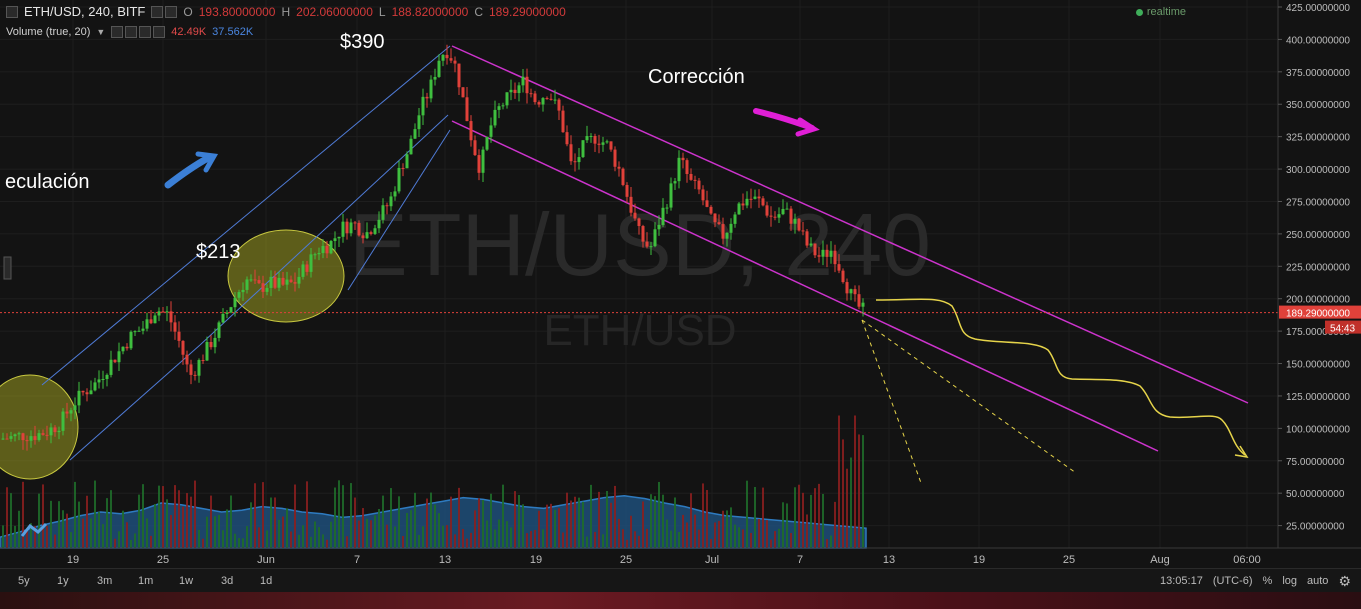 This screenshot has width=1361, height=609. What do you see at coordinates (227, 581) in the screenshot?
I see `timeframe-3d: 3d` at bounding box center [227, 581].